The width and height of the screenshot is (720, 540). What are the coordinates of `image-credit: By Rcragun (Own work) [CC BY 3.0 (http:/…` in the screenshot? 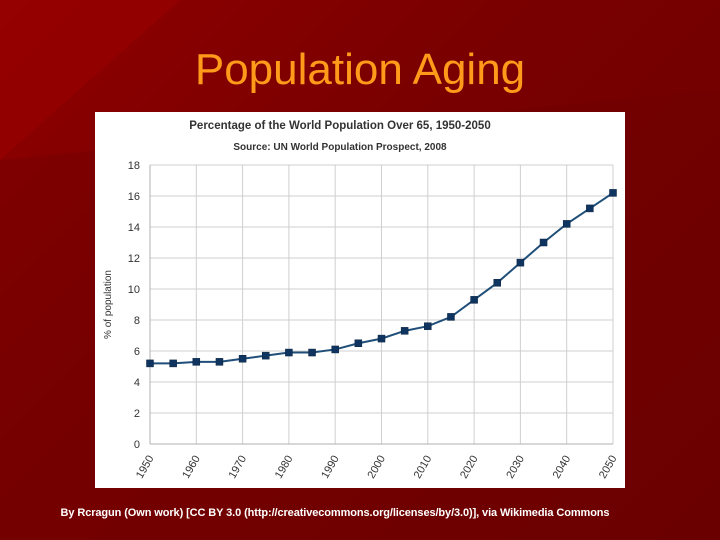 It's located at (335, 513).